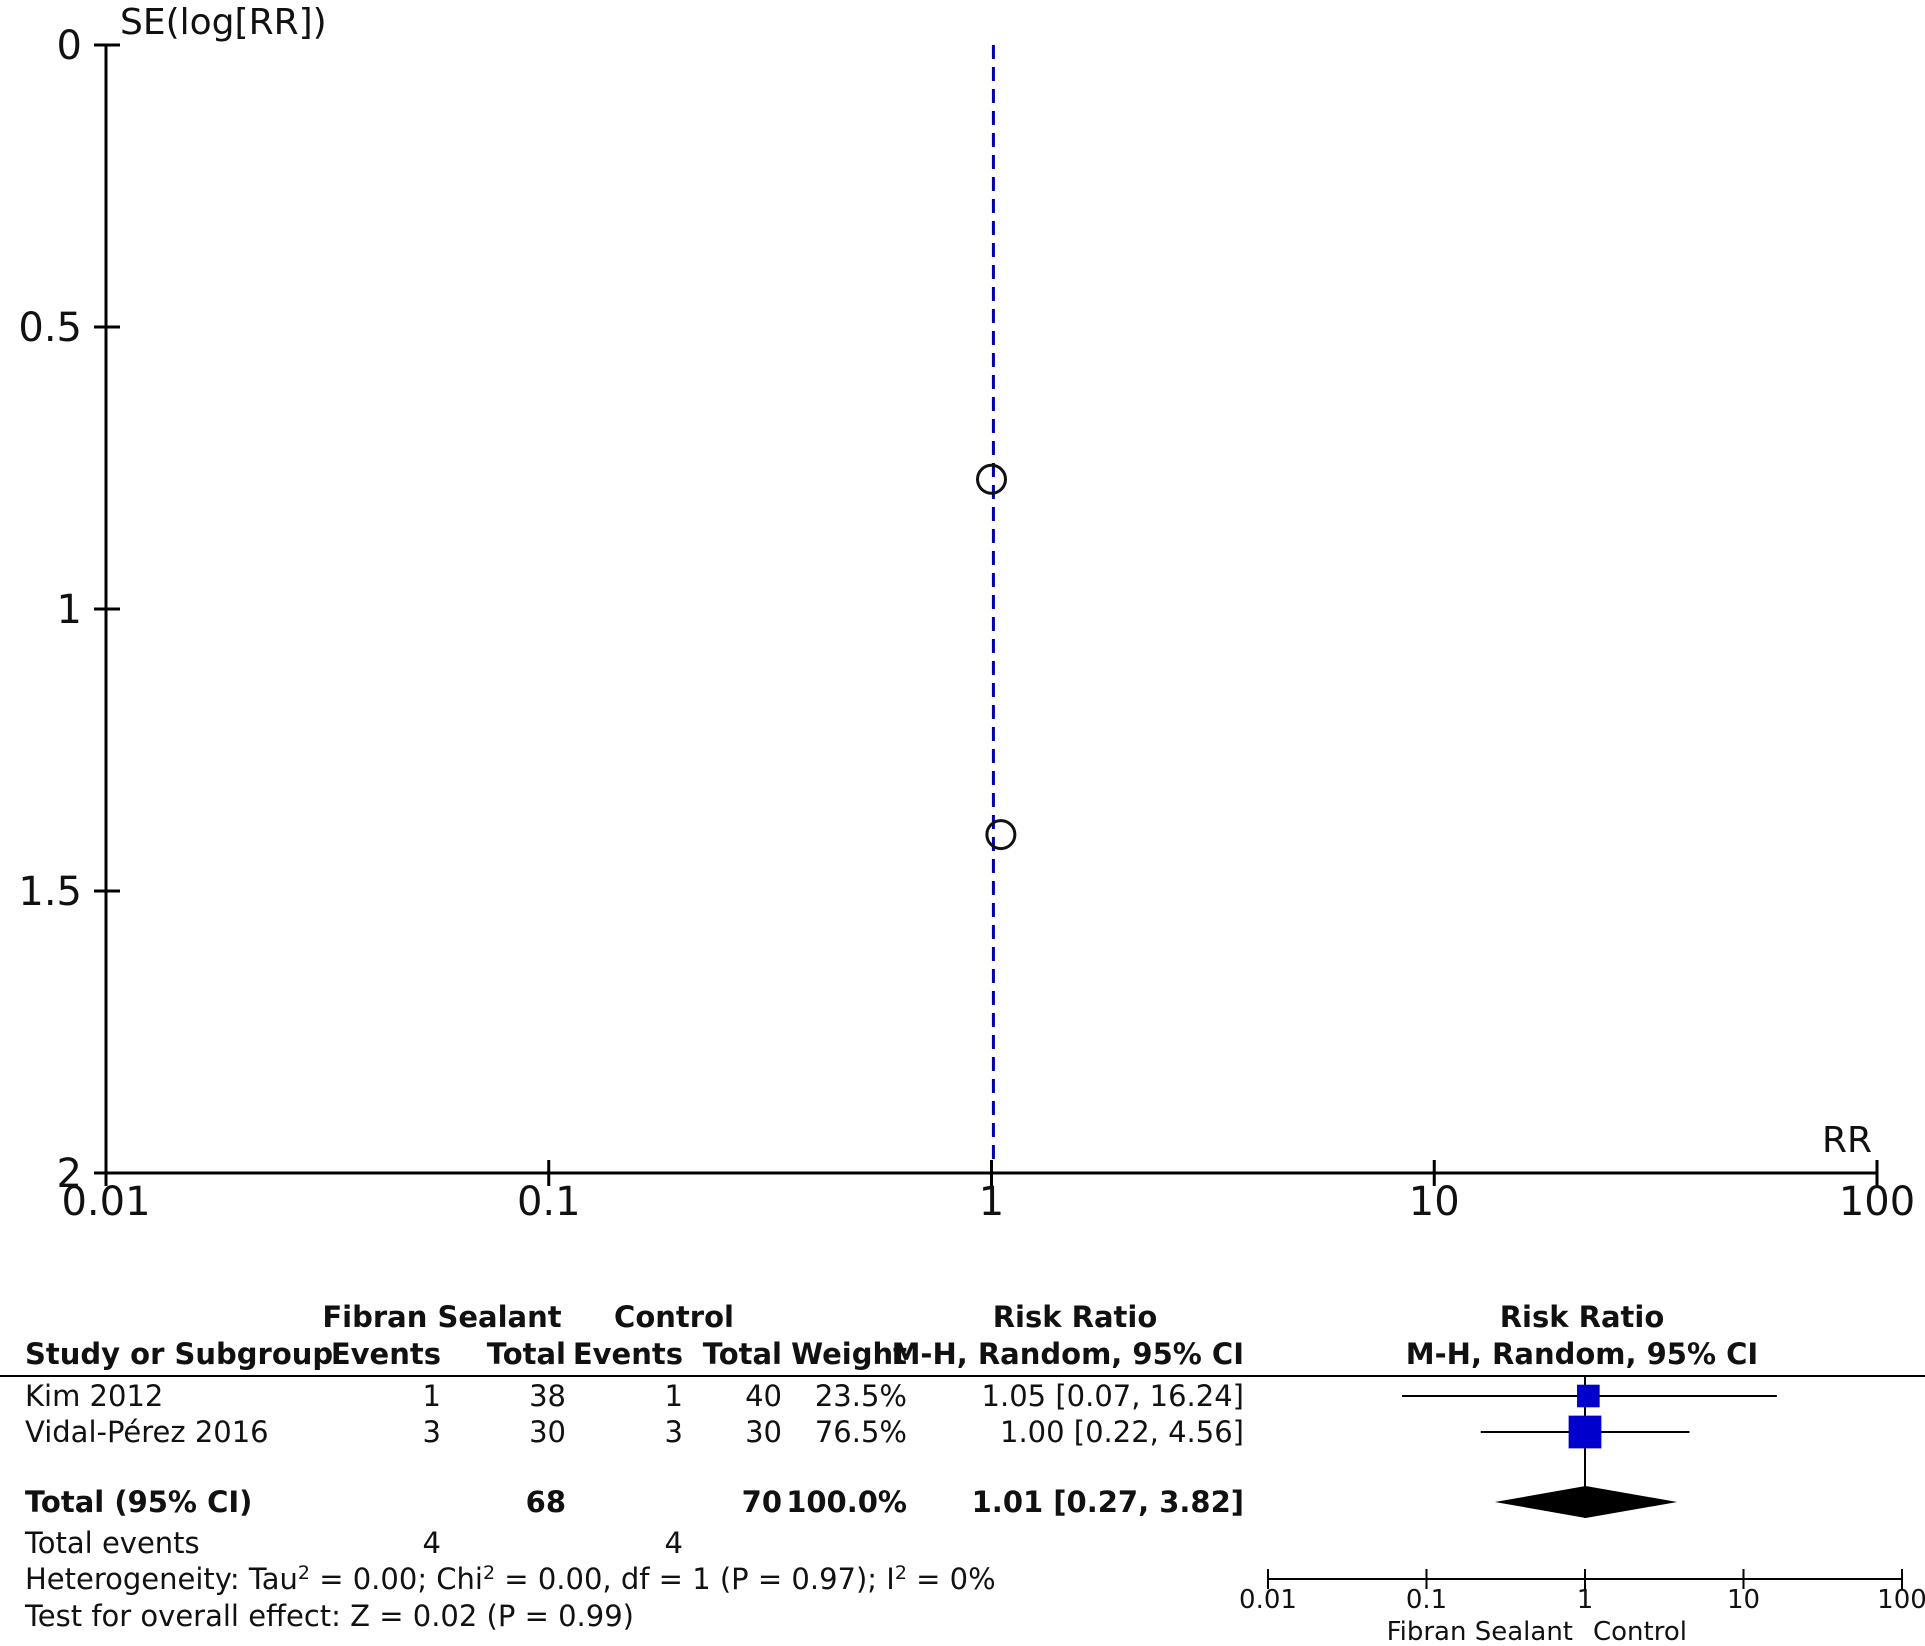  Describe the element at coordinates (1586, 1502) in the screenshot. I see `pooled-diamond` at that location.